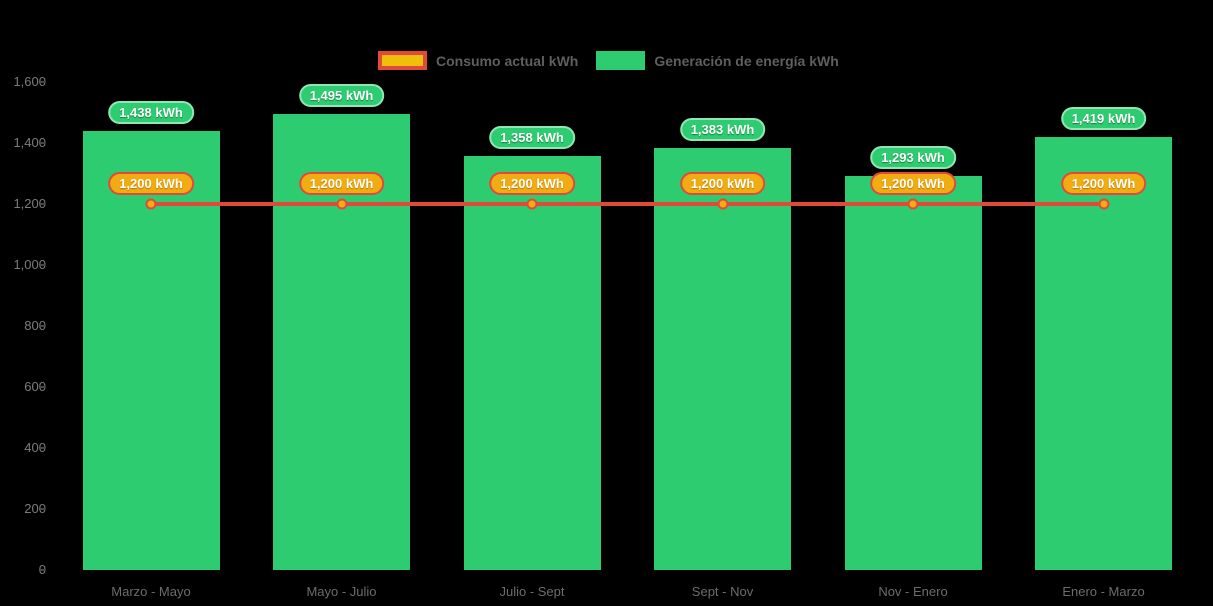  Describe the element at coordinates (621, 60) in the screenshot. I see `legend-swatch-generacion-icon` at that location.